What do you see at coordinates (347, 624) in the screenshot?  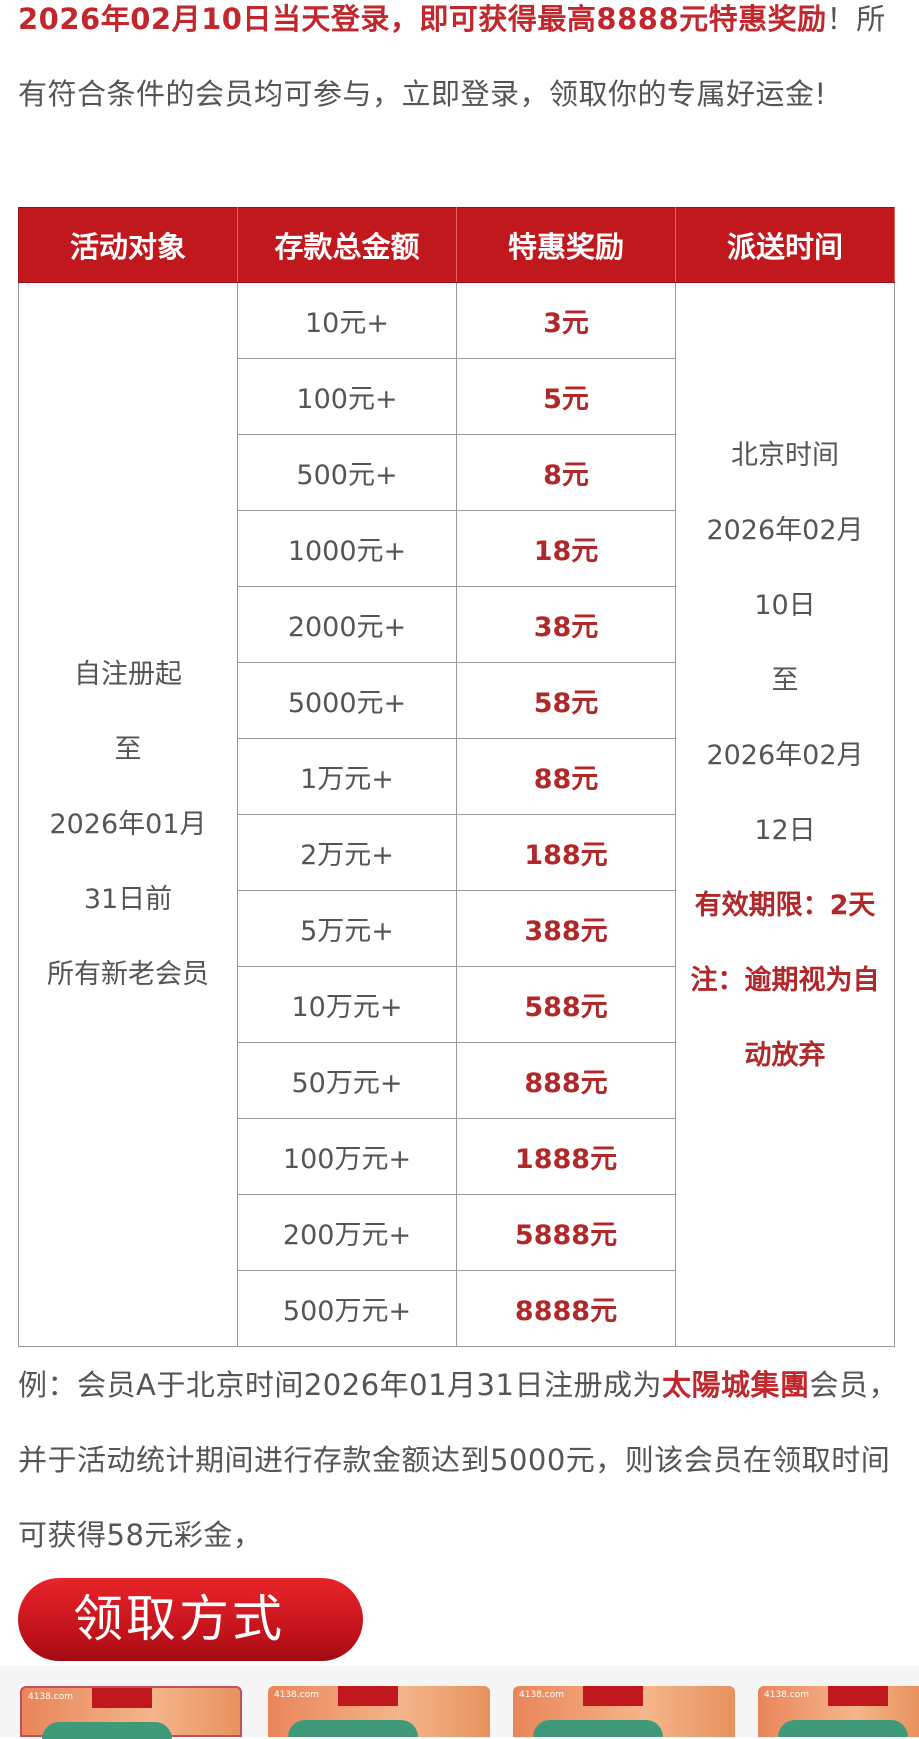 I see `deposit-cell: 2000元+` at bounding box center [347, 624].